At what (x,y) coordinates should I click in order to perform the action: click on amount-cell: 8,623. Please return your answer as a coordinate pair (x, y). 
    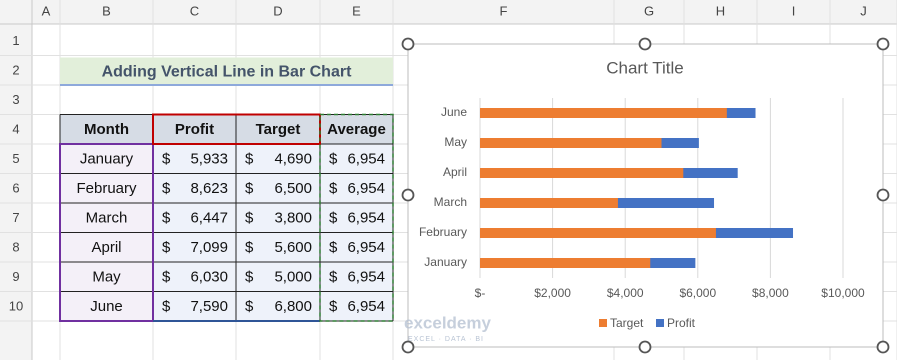
    Looking at the image, I should click on (209, 188).